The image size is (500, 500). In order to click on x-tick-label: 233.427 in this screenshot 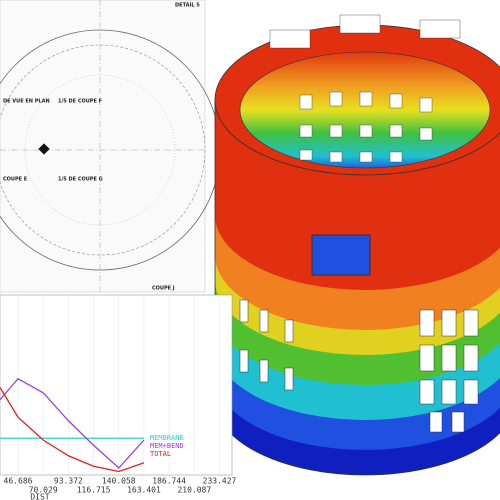, I will do `click(220, 481)`.